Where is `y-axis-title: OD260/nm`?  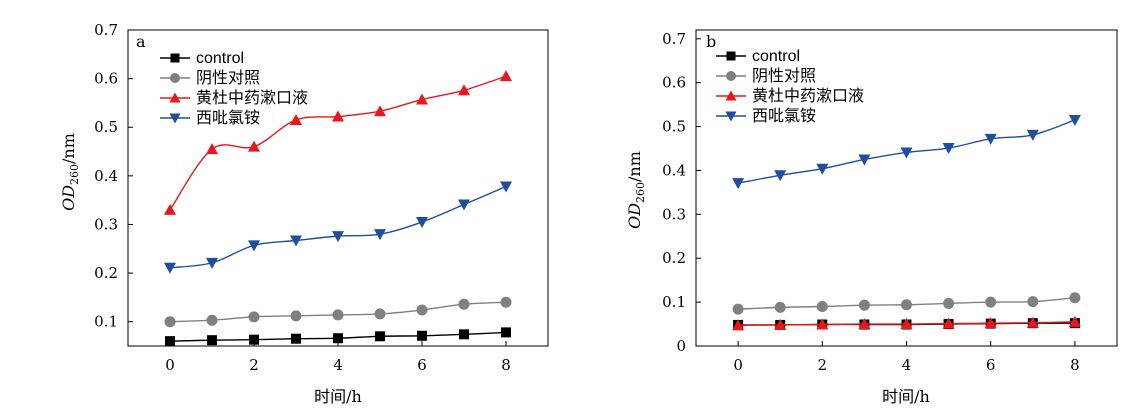 y-axis-title: OD260/nm is located at coordinates (636, 190).